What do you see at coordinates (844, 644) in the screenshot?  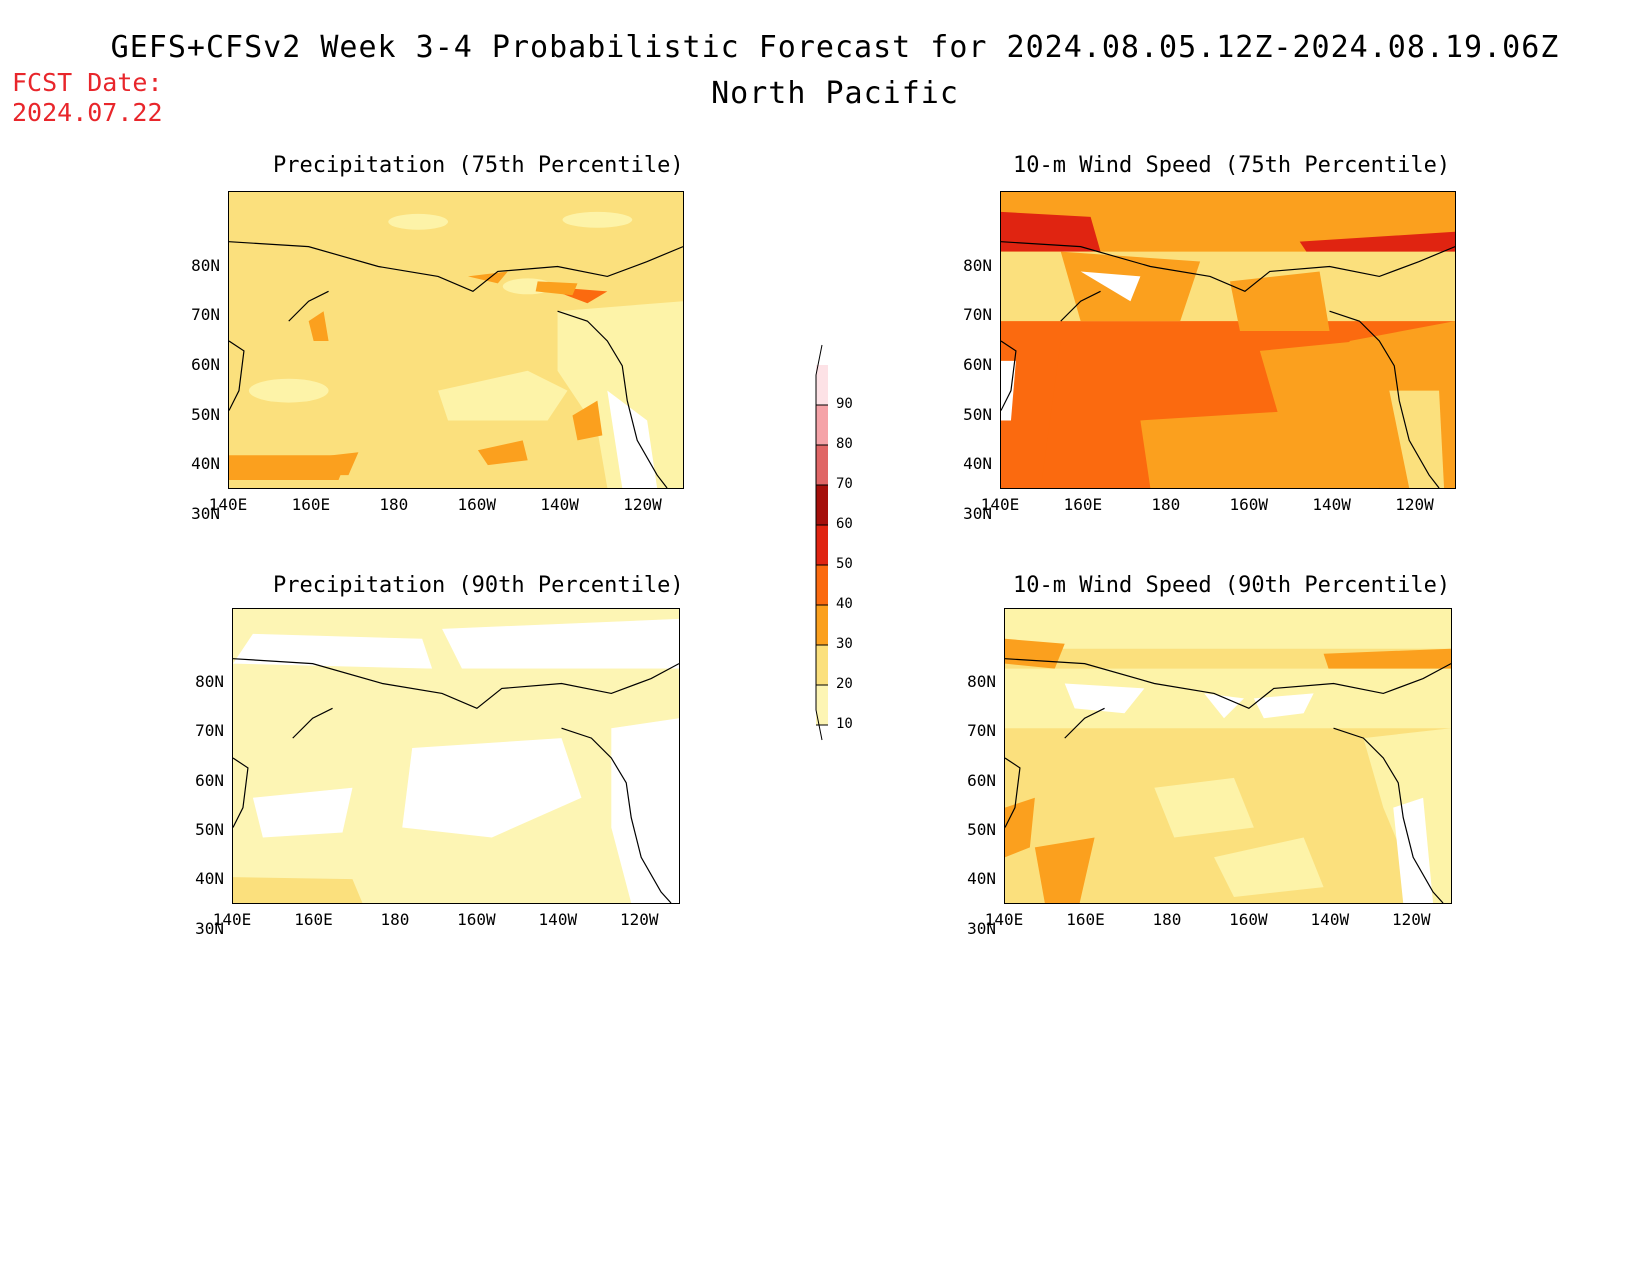 I see `colorbar-label: 30` at bounding box center [844, 644].